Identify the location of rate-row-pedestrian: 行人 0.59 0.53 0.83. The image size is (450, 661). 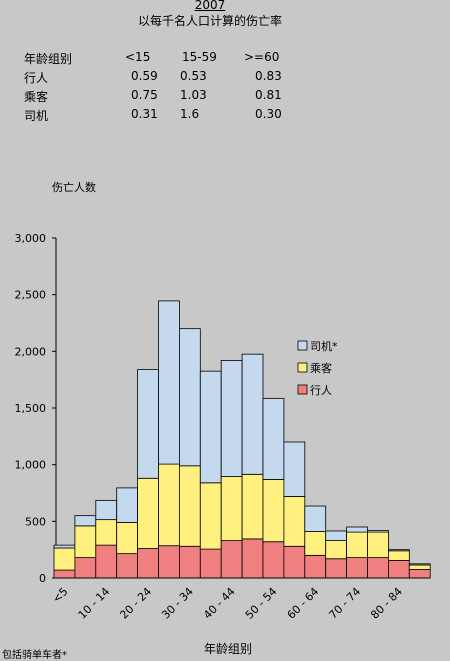
(174, 78).